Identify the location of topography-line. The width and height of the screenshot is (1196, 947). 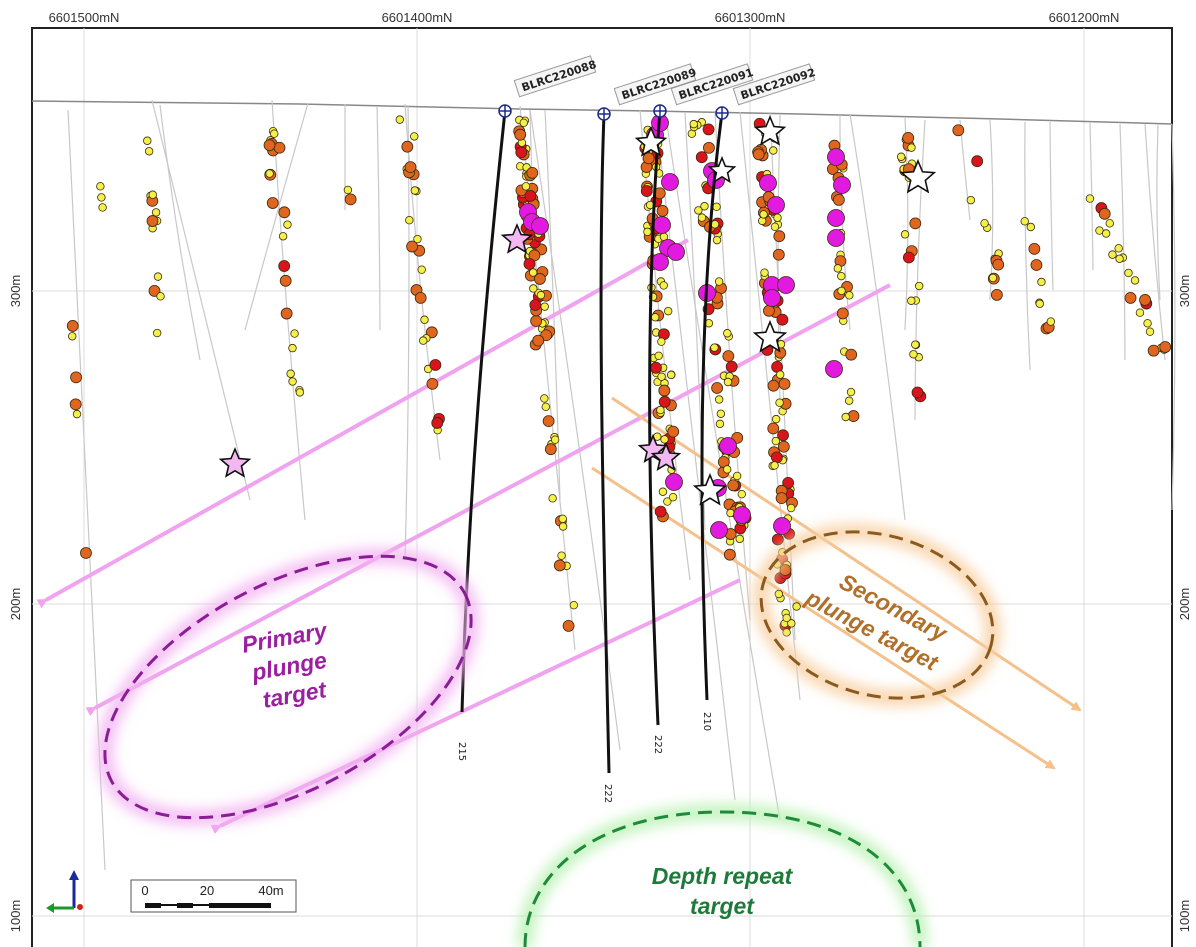
(602, 112).